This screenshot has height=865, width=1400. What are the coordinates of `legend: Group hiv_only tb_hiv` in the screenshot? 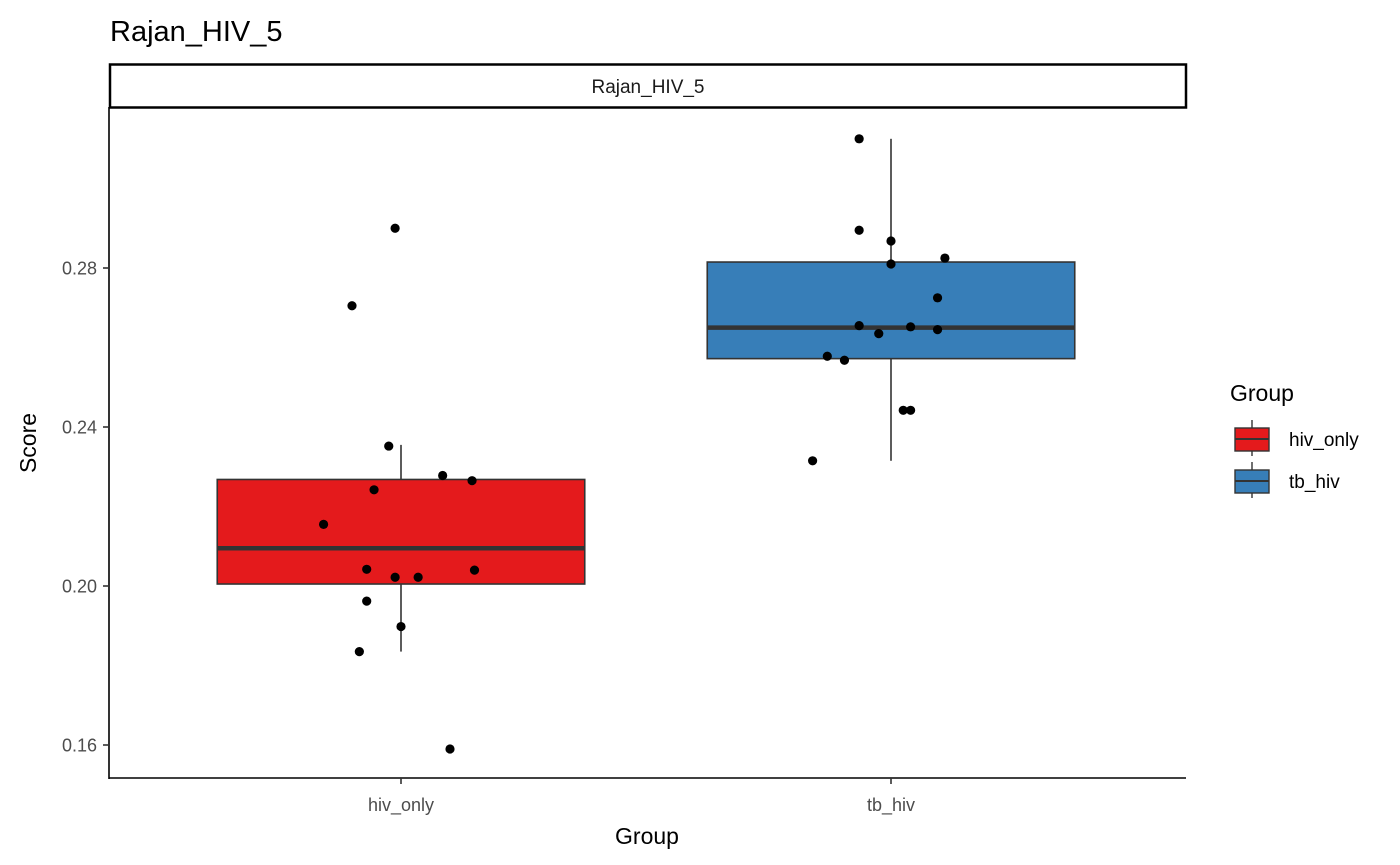 It's located at (1294, 439).